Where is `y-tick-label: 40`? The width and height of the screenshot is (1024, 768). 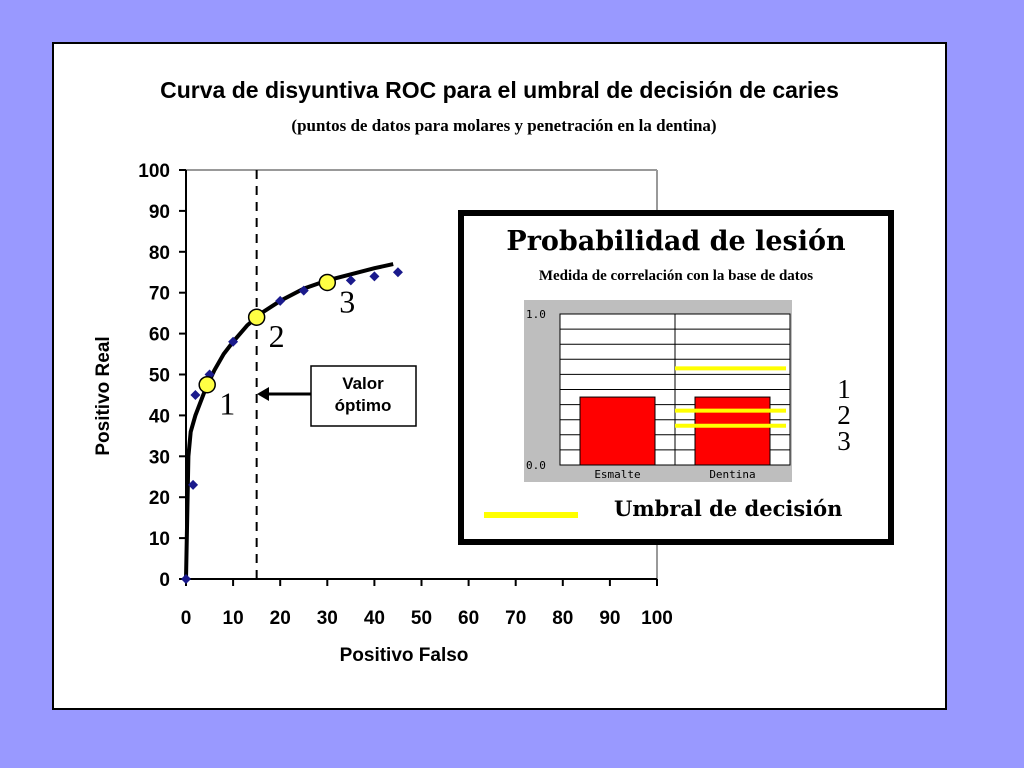 y-tick-label: 40 is located at coordinates (159, 416).